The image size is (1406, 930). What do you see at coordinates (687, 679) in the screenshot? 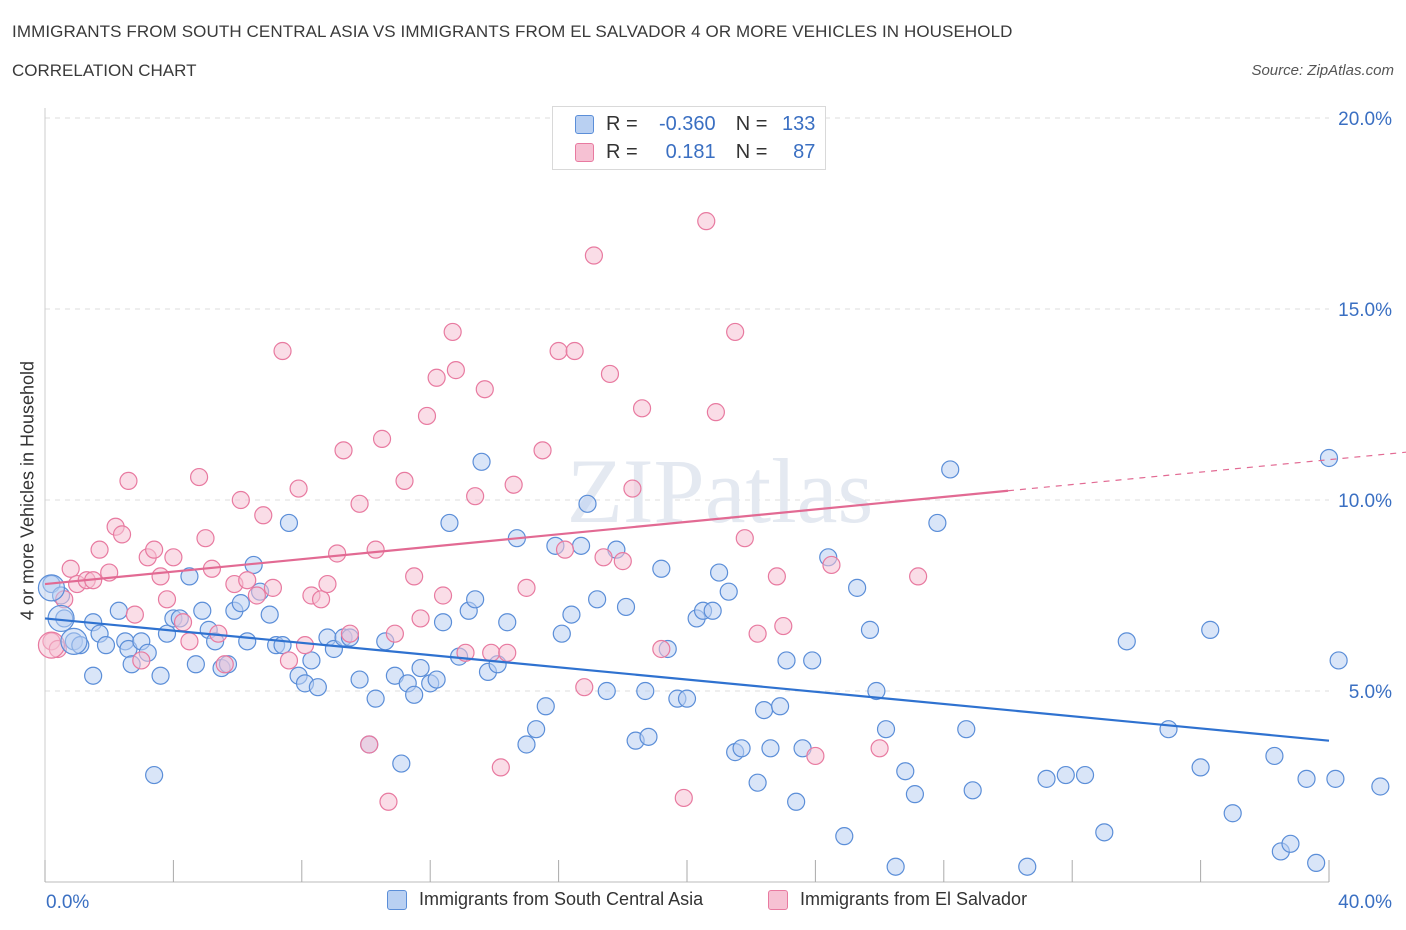
I see `trend-line-south-central-asia` at bounding box center [687, 679].